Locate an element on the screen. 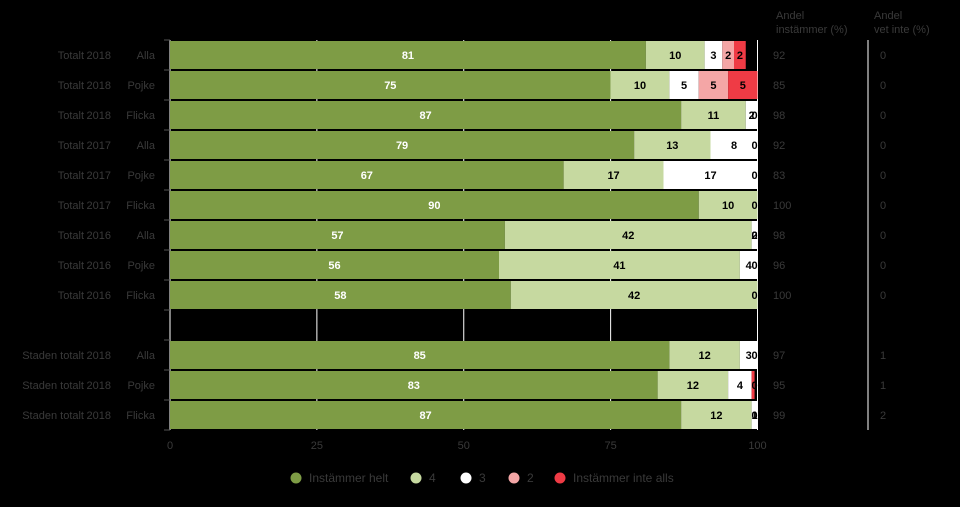 The width and height of the screenshot is (960, 507). segment-label: 58 is located at coordinates (340, 296).